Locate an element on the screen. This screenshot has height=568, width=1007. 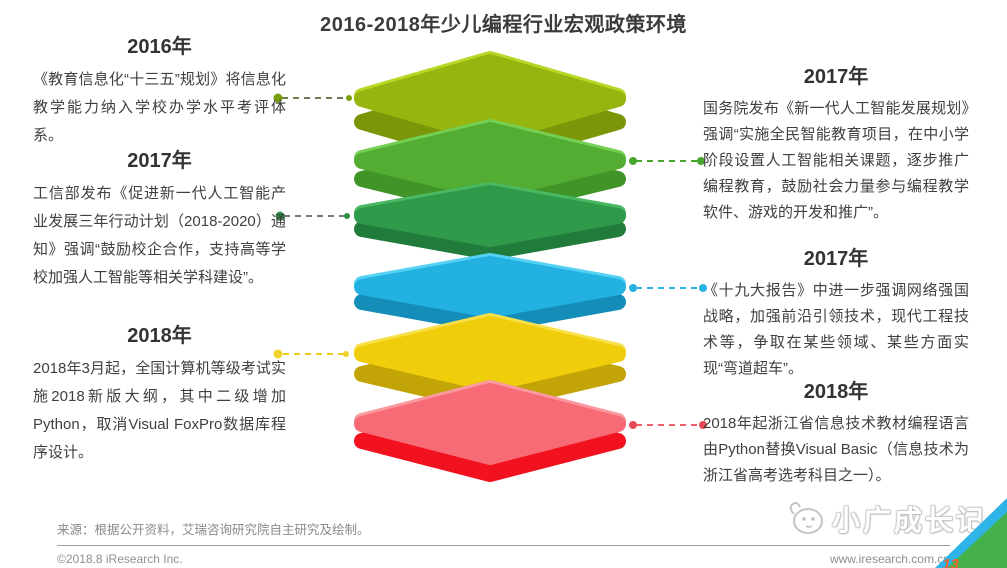
layer-2017-cyan-icon is located at coordinates (490, 293).